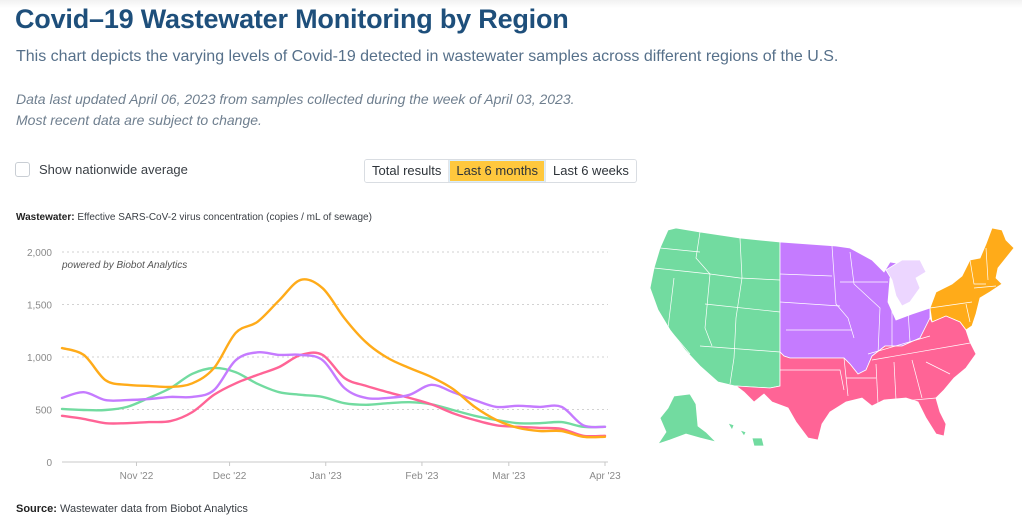  What do you see at coordinates (326, 476) in the screenshot?
I see `x-tick-label: Jan '23` at bounding box center [326, 476].